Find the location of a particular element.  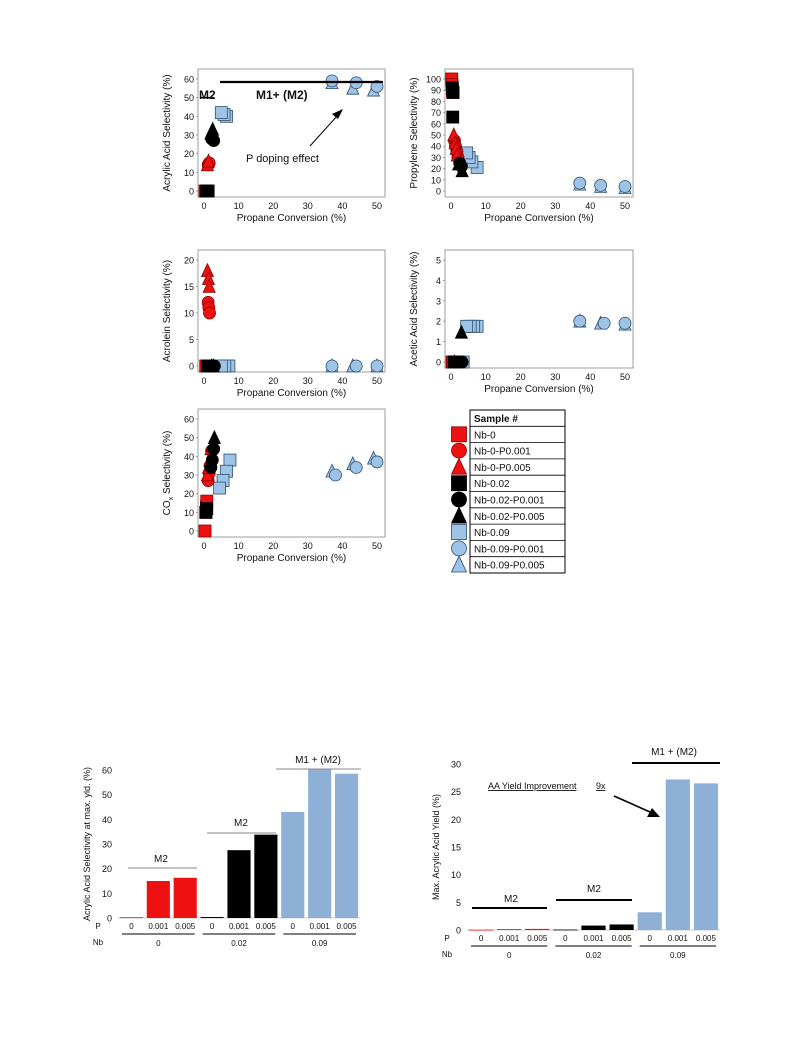

y-axis-label: Acrolein Selectivity (%) is located at coordinates (167, 311).